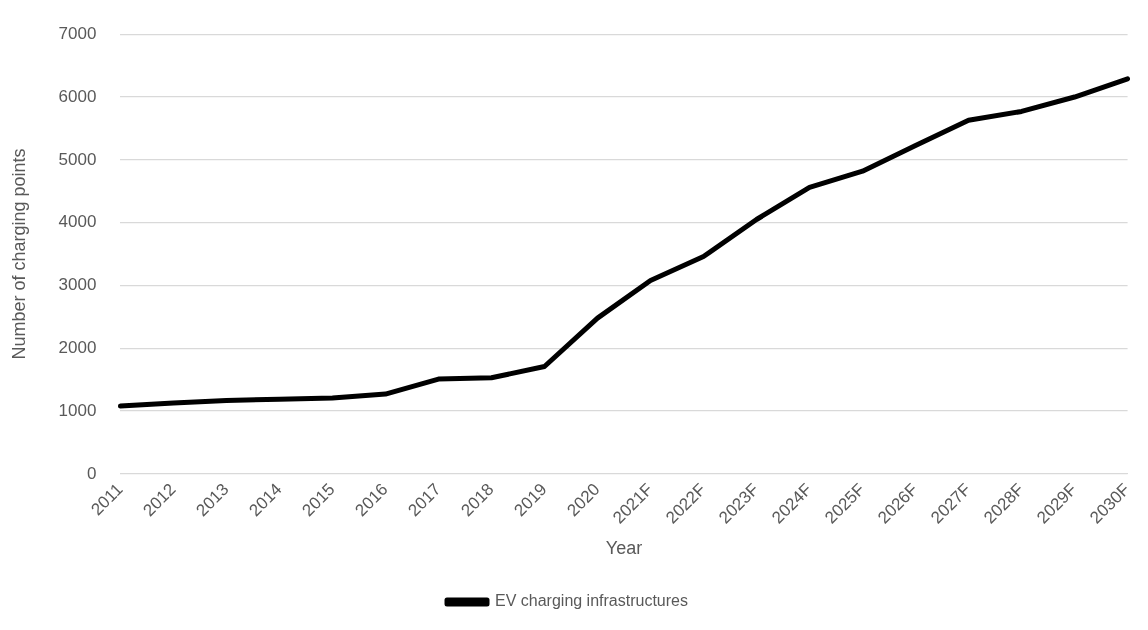 This screenshot has width=1148, height=630. What do you see at coordinates (77, 410) in the screenshot?
I see `y-tick-label: 1000` at bounding box center [77, 410].